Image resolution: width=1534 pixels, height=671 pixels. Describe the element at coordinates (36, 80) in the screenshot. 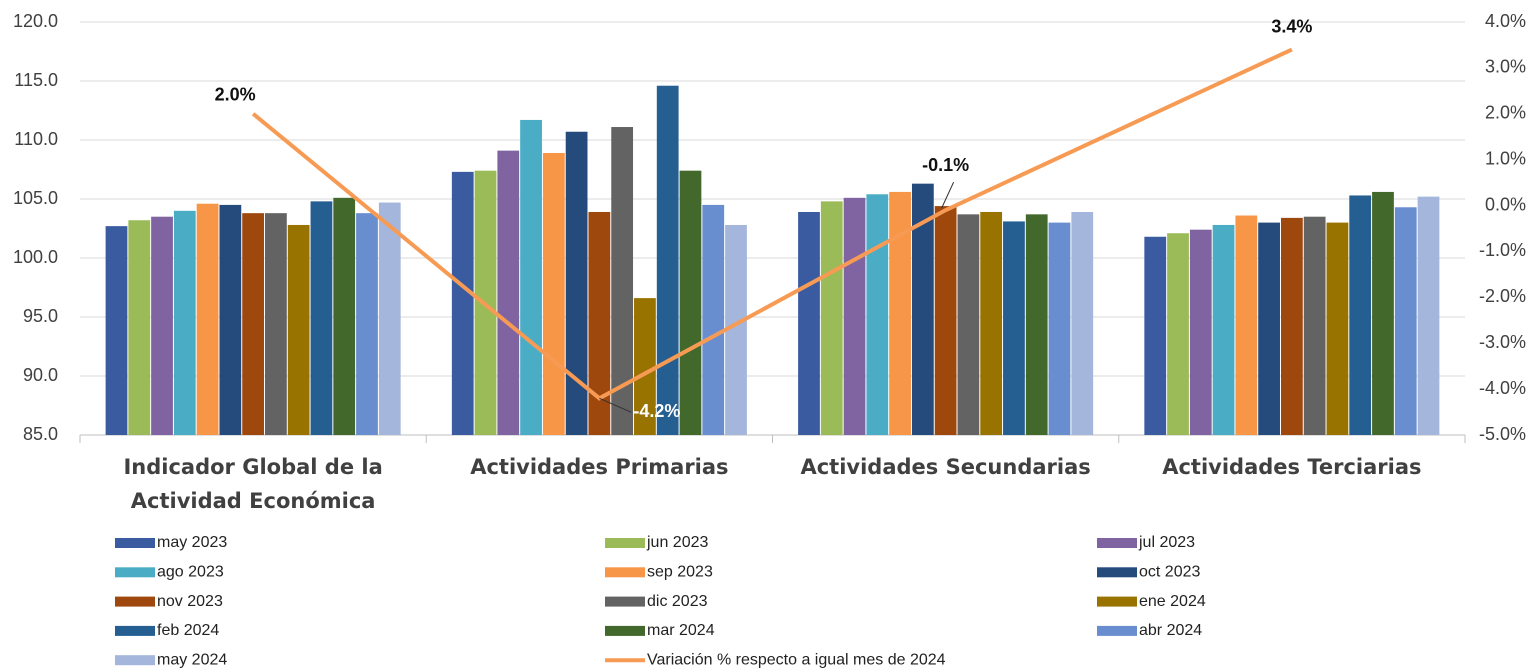

I see `y-tick-label: 115.0` at that location.